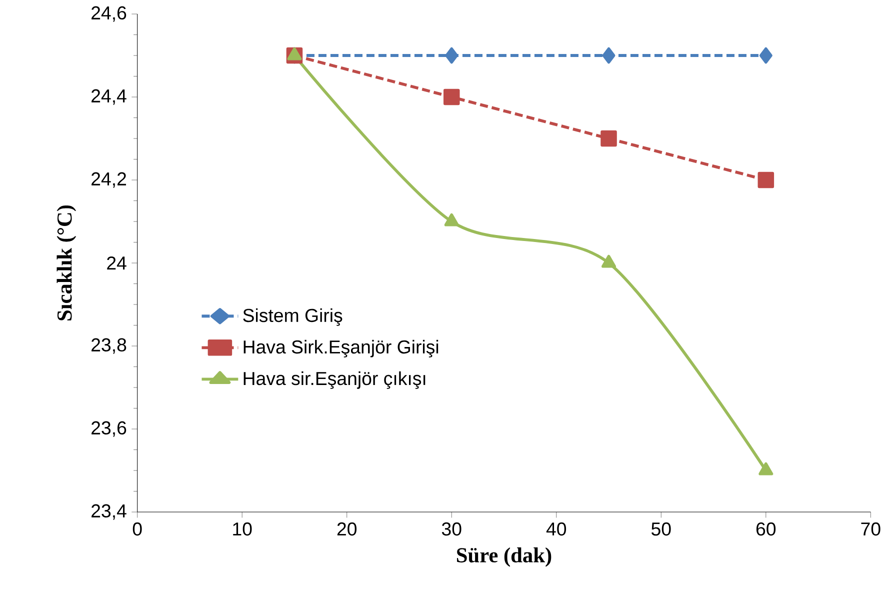  What do you see at coordinates (335, 380) in the screenshot?
I see `legend-label: Hava sir.Eşanjör çıkışı` at bounding box center [335, 380].